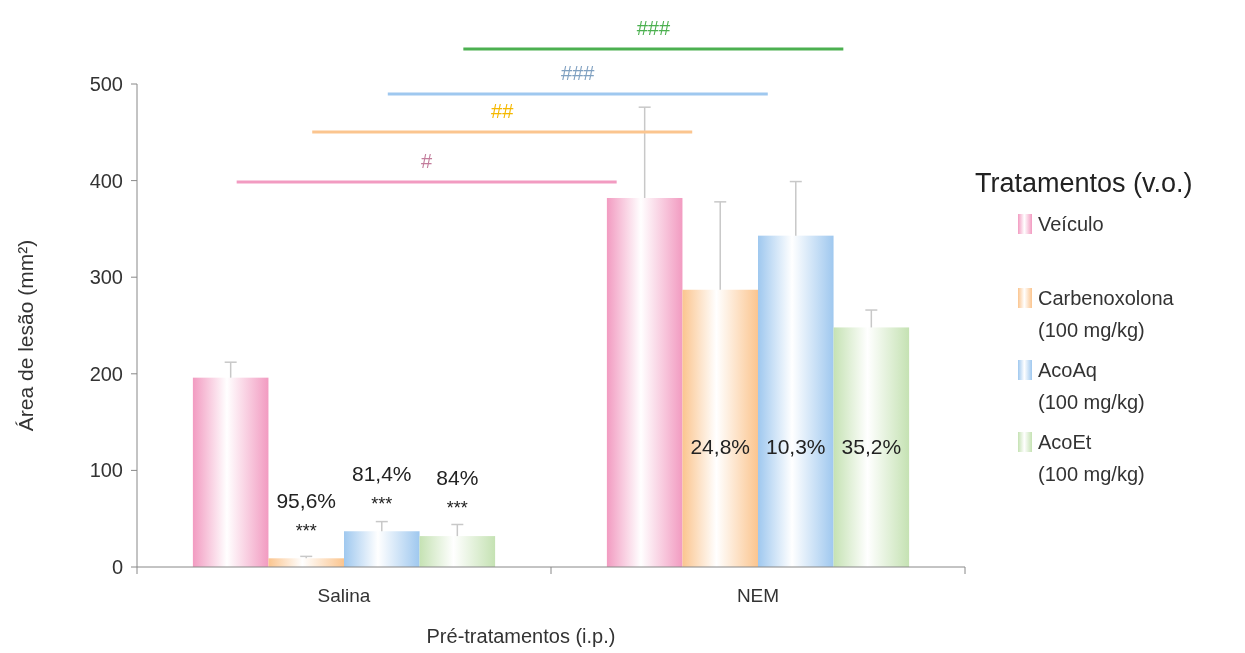 The width and height of the screenshot is (1245, 653). Describe the element at coordinates (758, 595) in the screenshot. I see `x-tick-label: NEM` at that location.